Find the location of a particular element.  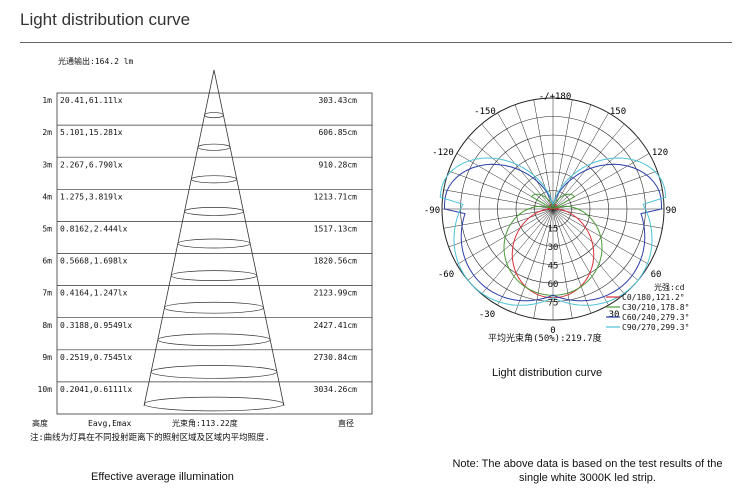

row-height-label: 1m is located at coordinates (47, 100).